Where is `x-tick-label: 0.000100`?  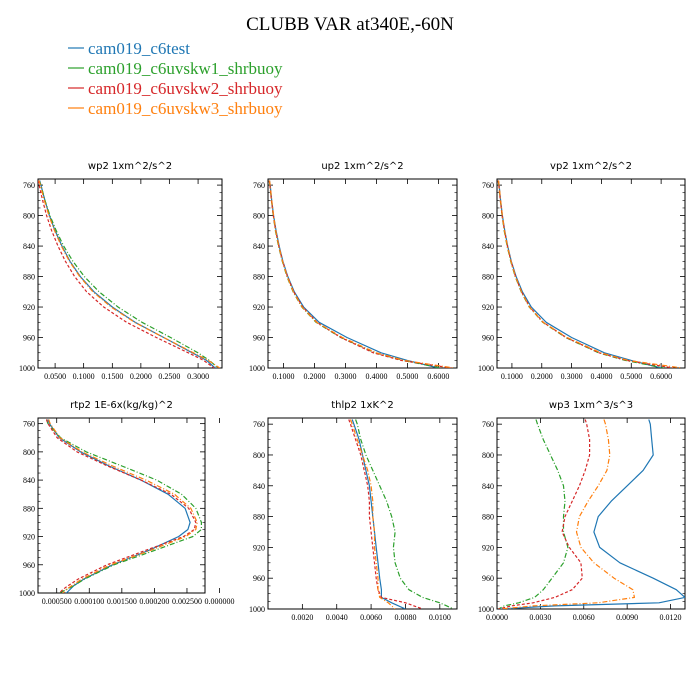
x-tick-label: 0.000100 is located at coordinates (89, 601).